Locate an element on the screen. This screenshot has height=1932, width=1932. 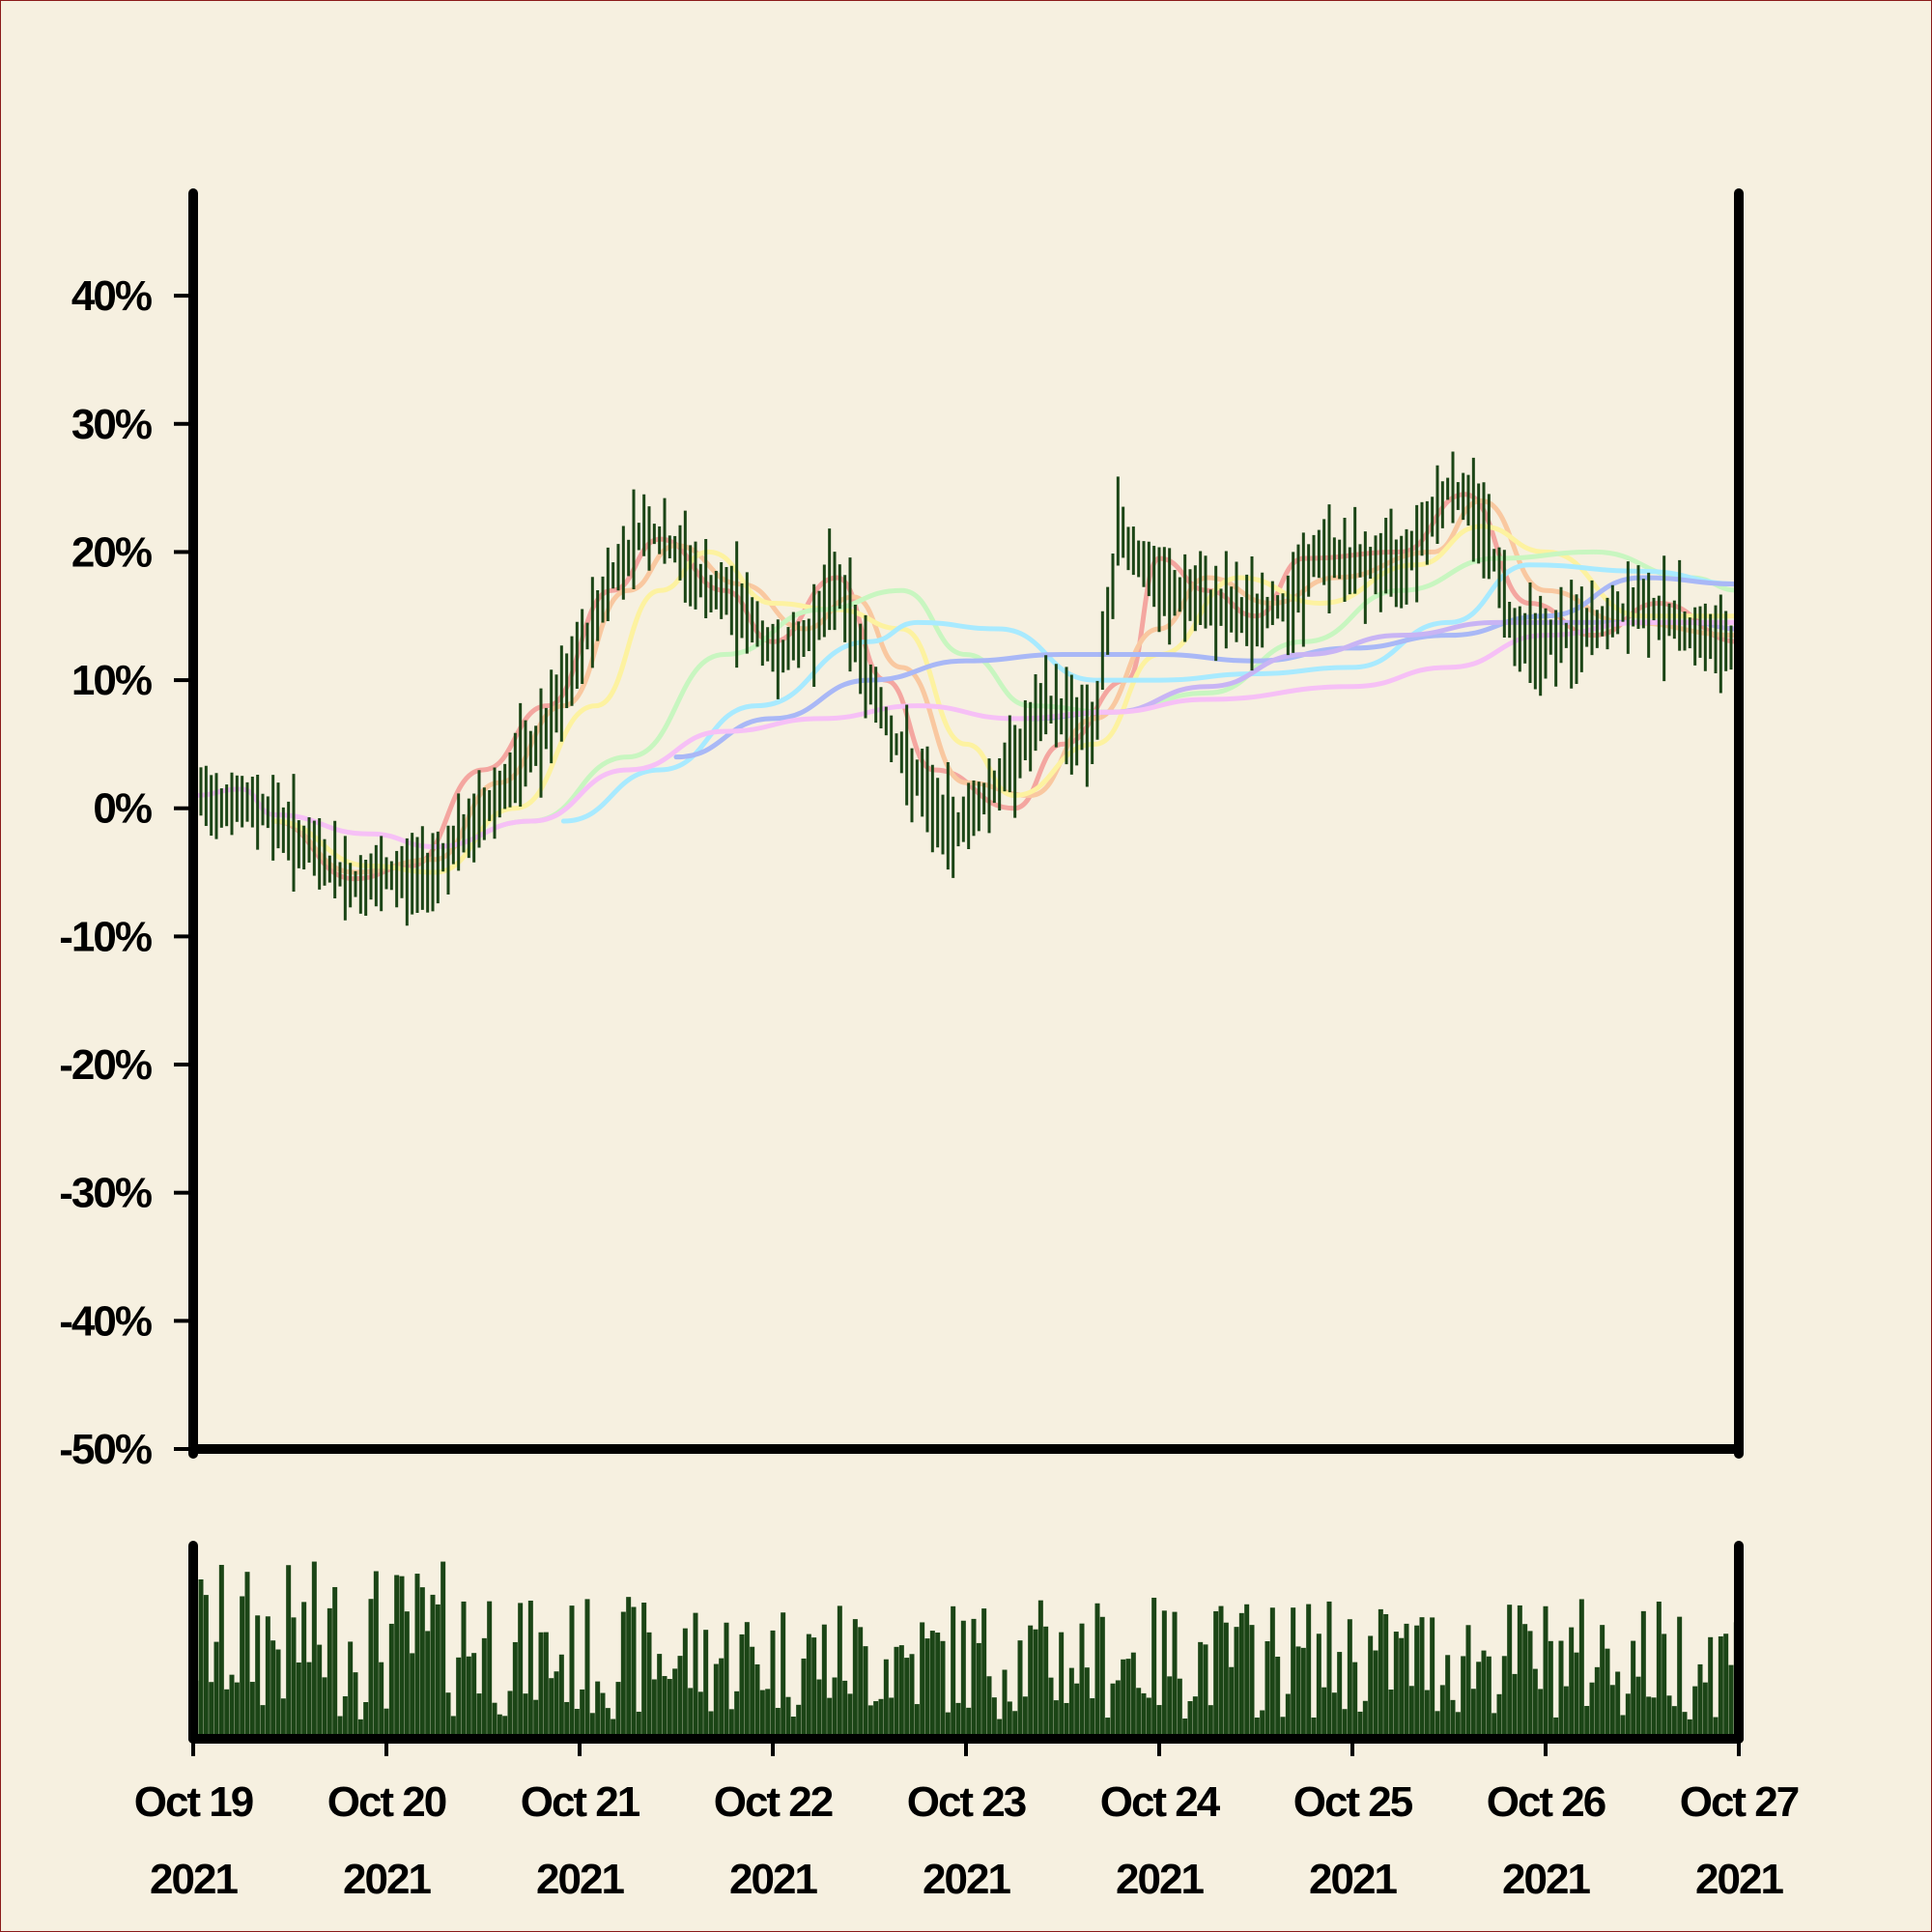
y-axis: -50% -40% -30% -20% -10% 0% 10% 20% 30% 40% is located at coordinates (124, 872).